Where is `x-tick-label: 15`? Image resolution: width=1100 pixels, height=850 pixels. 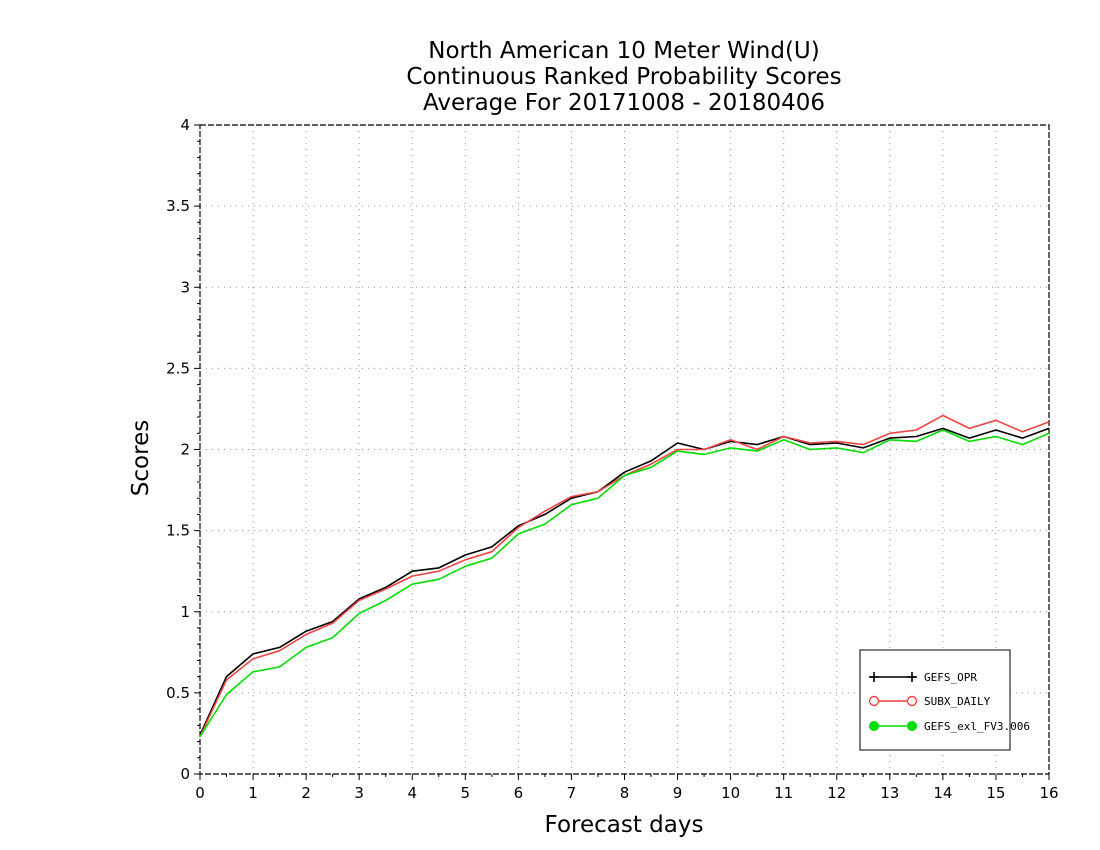 x-tick-label: 15 is located at coordinates (995, 793).